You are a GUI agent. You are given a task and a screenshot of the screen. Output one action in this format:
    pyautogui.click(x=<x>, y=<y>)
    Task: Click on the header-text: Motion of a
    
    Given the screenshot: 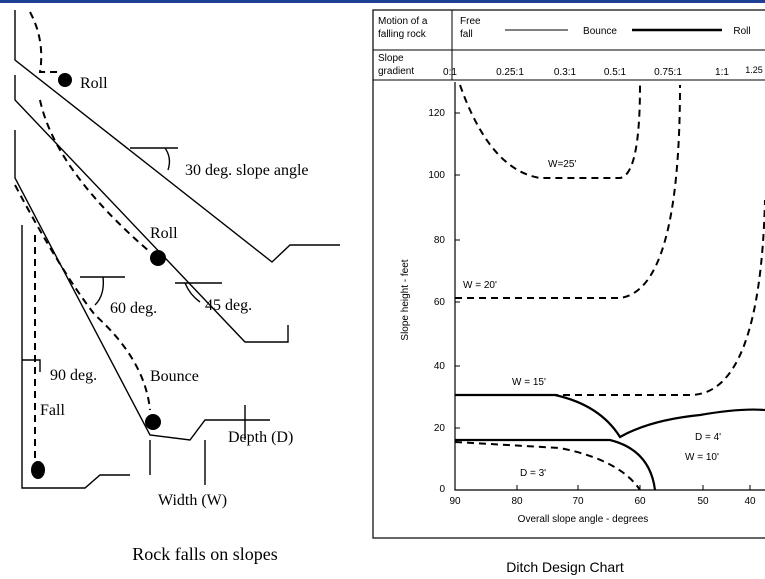 What is the action you would take?
    pyautogui.click(x=403, y=21)
    